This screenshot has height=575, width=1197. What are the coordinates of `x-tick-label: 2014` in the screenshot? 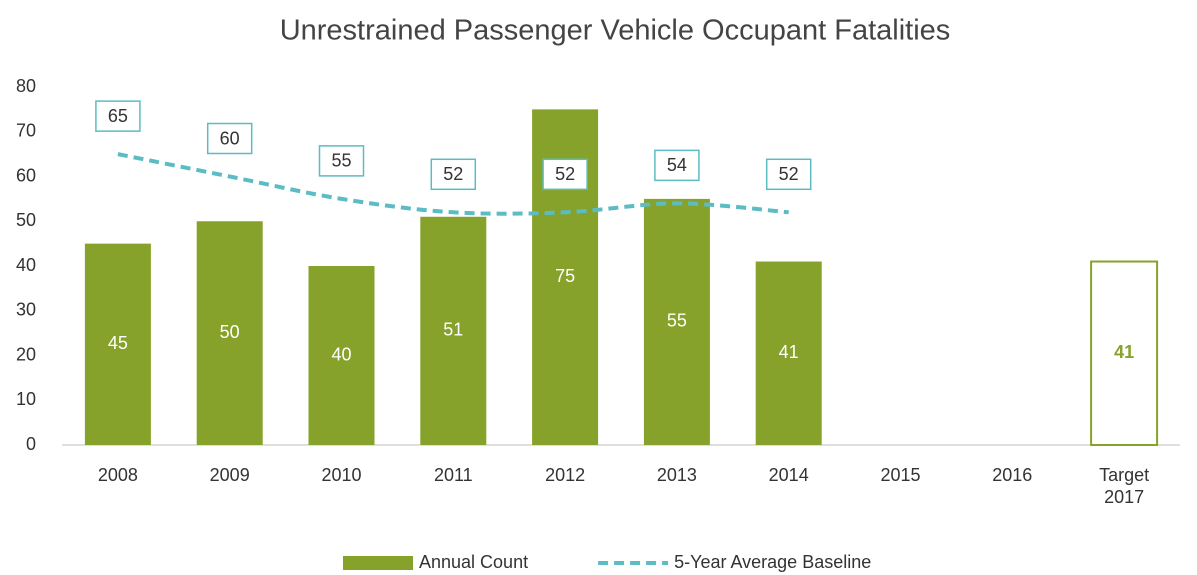 It's located at (788, 475).